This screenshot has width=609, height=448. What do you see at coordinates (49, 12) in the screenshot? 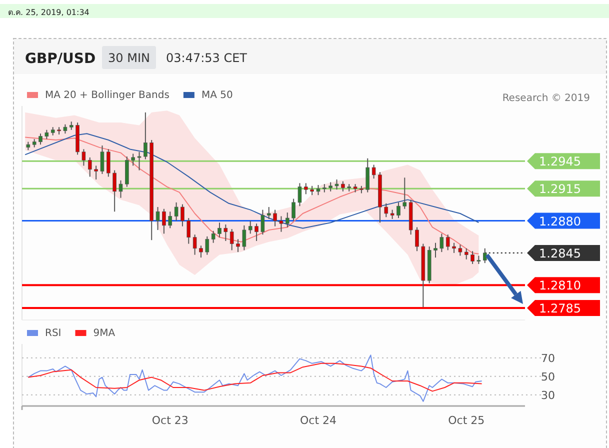
I see `annotation: ต.ค. 25, 2019, 01:34` at bounding box center [49, 12].